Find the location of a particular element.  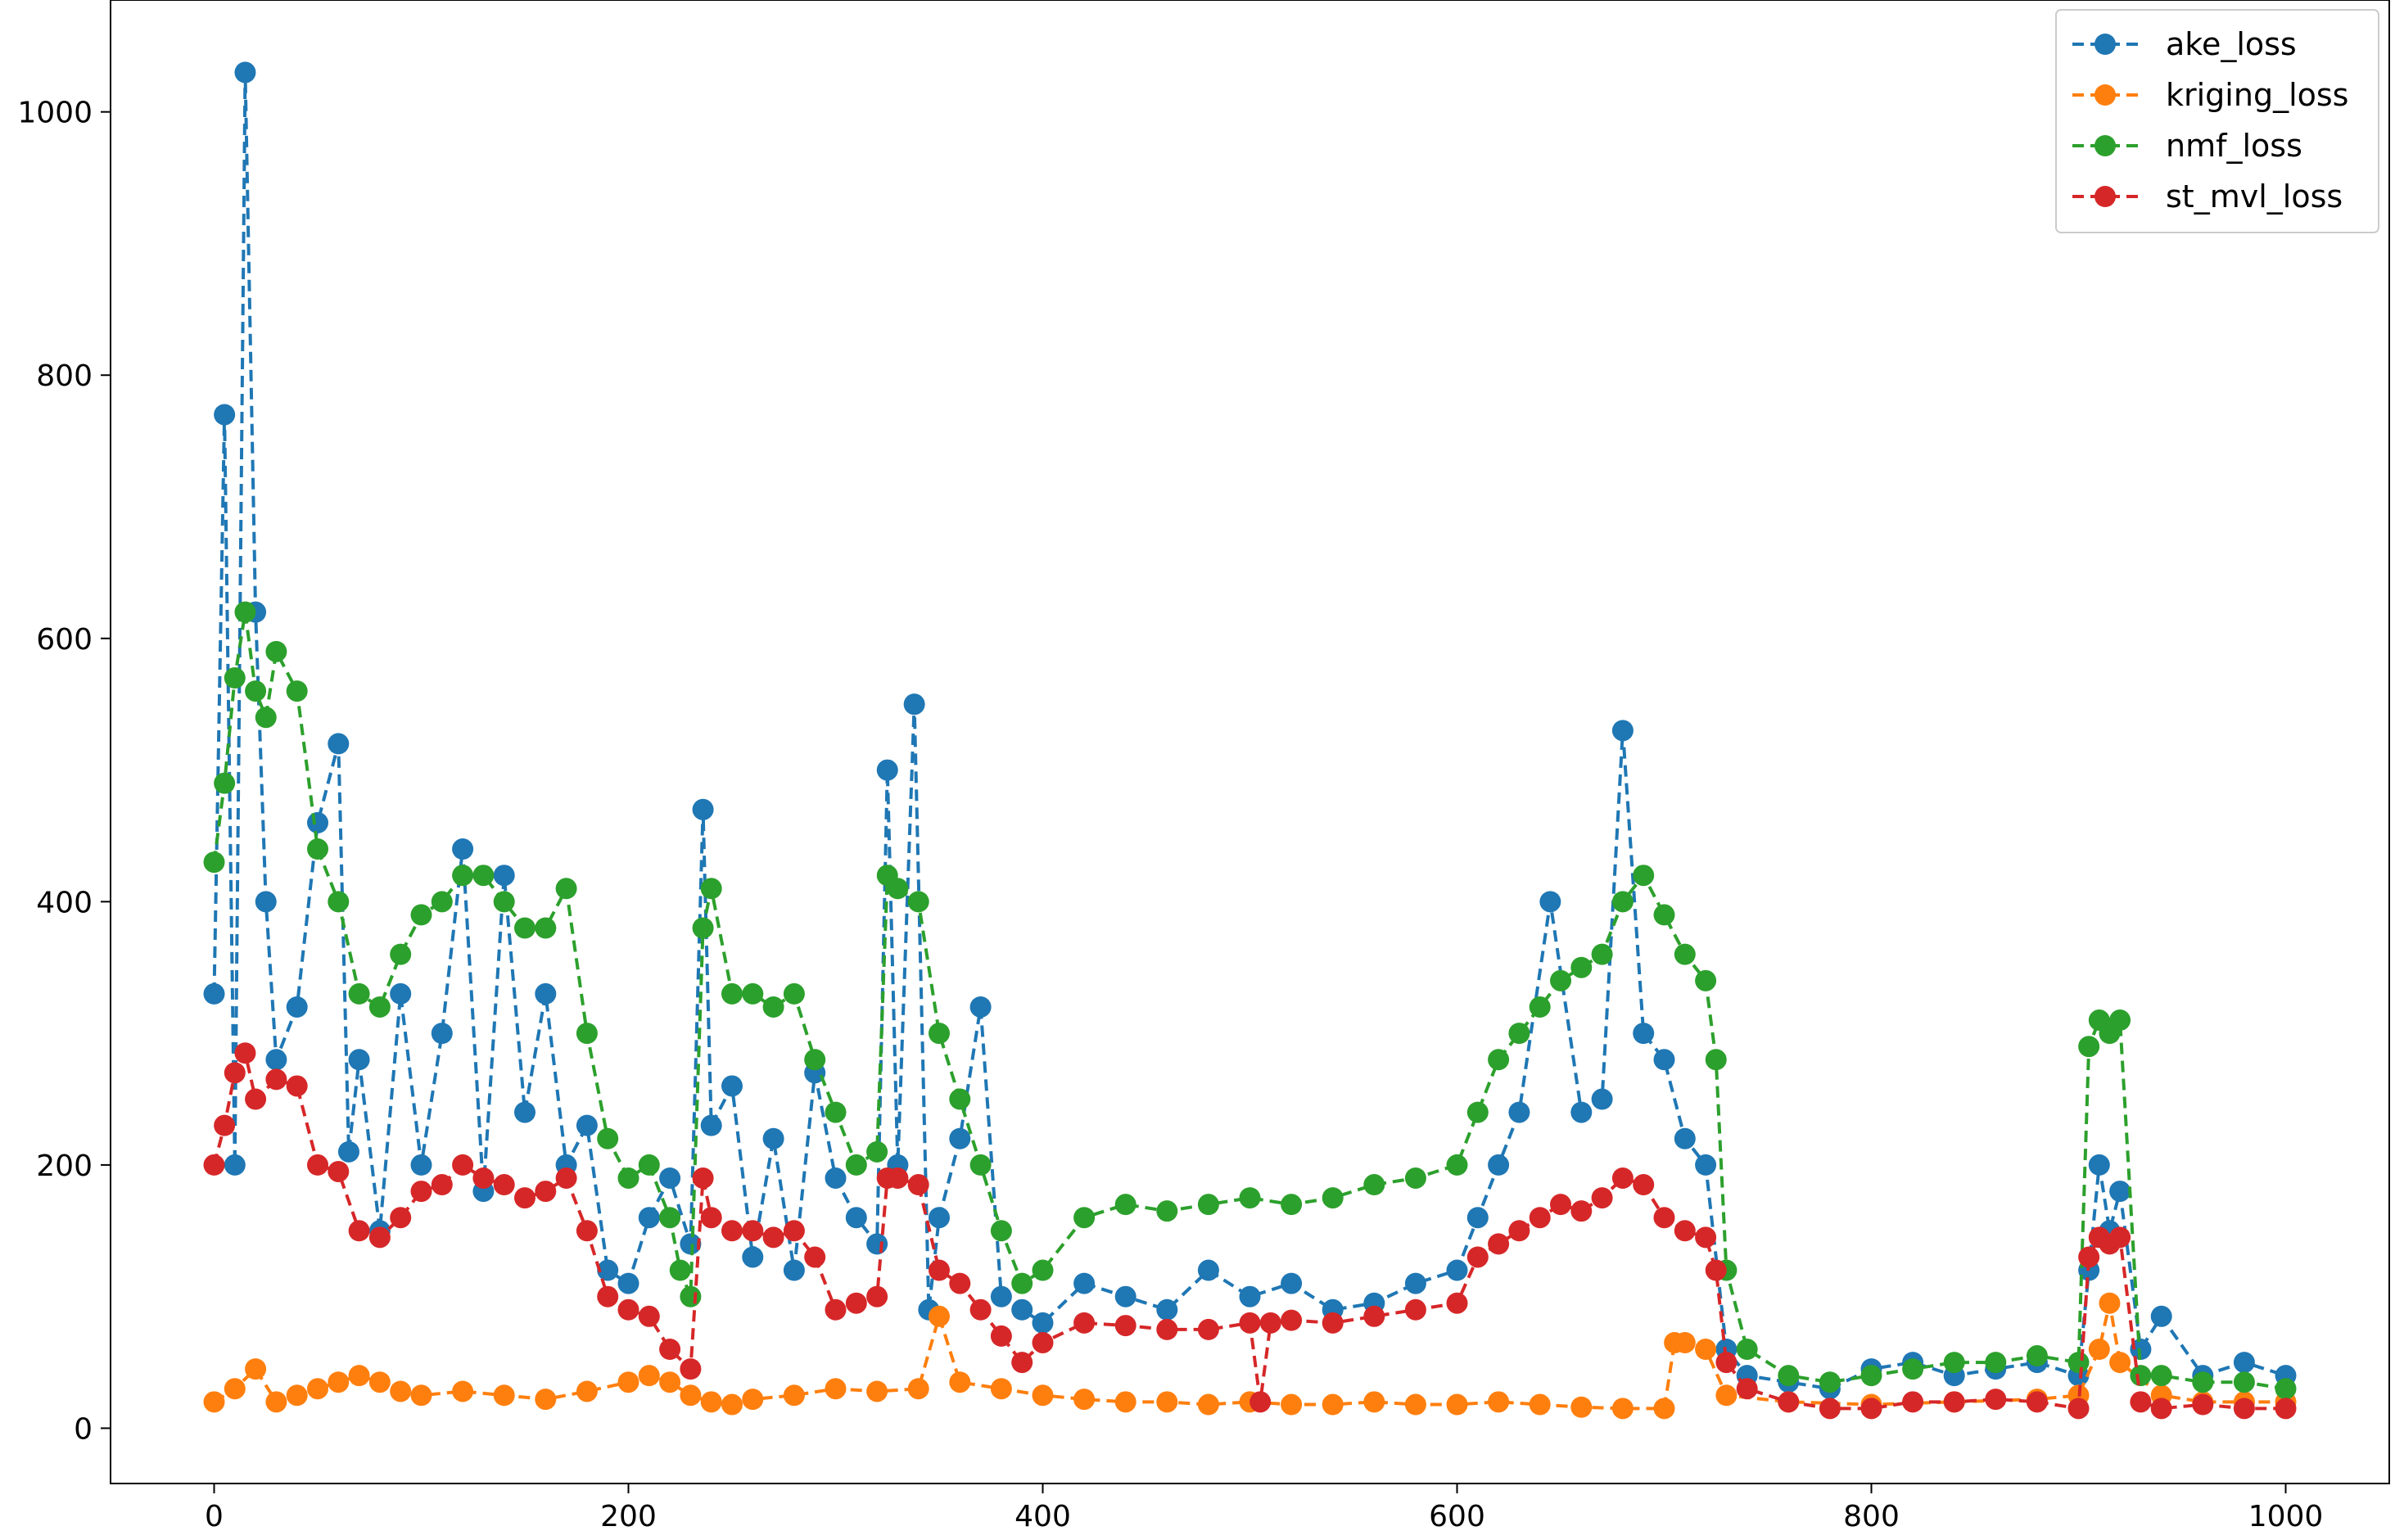

y-tick-label: 400 is located at coordinates (64, 902).